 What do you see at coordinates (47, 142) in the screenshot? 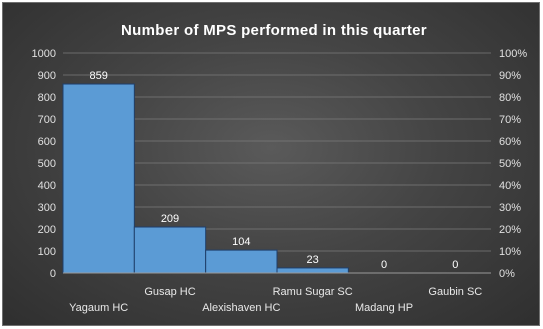
I see `y-tick-label: 600` at bounding box center [47, 142].